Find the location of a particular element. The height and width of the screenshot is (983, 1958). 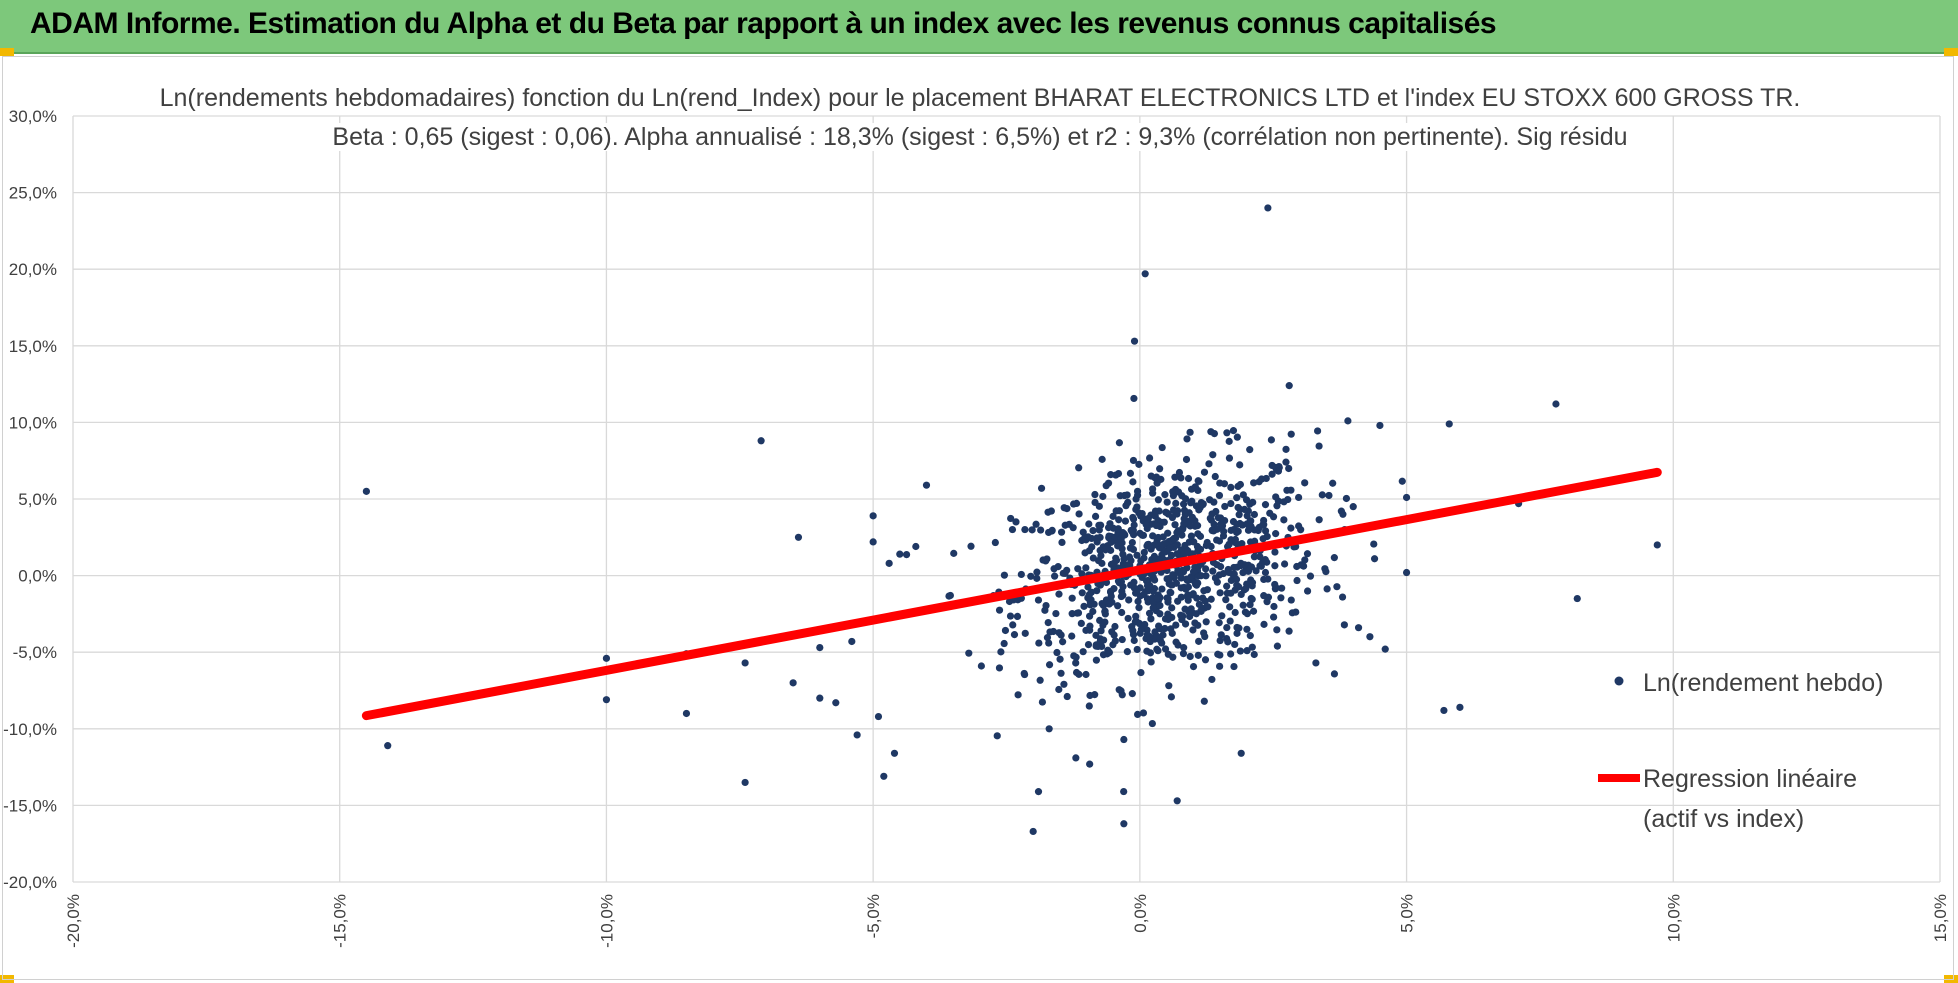

legend-line-label-1: Regression linéaire is located at coordinates (1750, 779).